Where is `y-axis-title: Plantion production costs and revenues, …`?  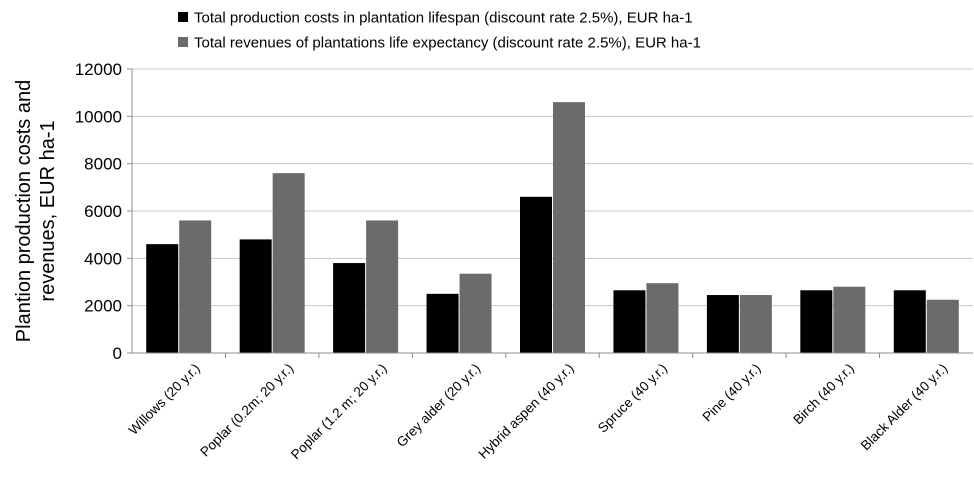
y-axis-title: Plantion production costs and revenues, … is located at coordinates (36, 211).